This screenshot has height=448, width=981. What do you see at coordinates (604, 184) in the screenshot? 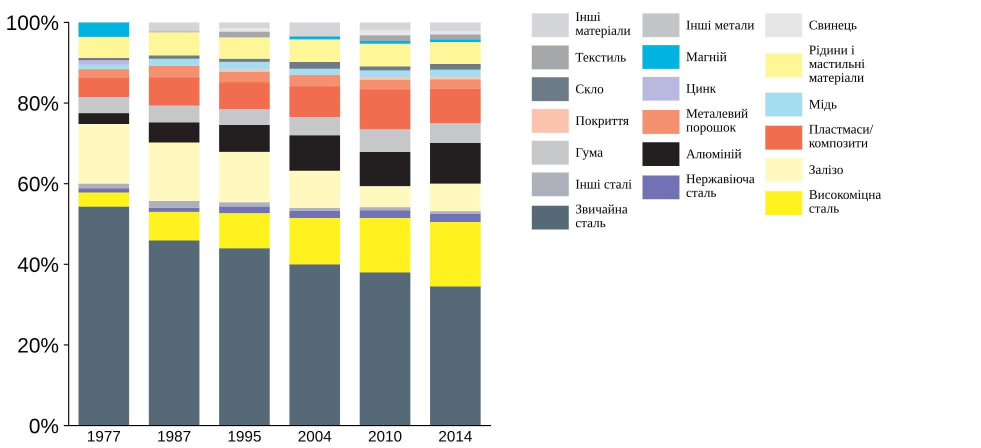
I see `legend-label: Інші сталі` at bounding box center [604, 184].